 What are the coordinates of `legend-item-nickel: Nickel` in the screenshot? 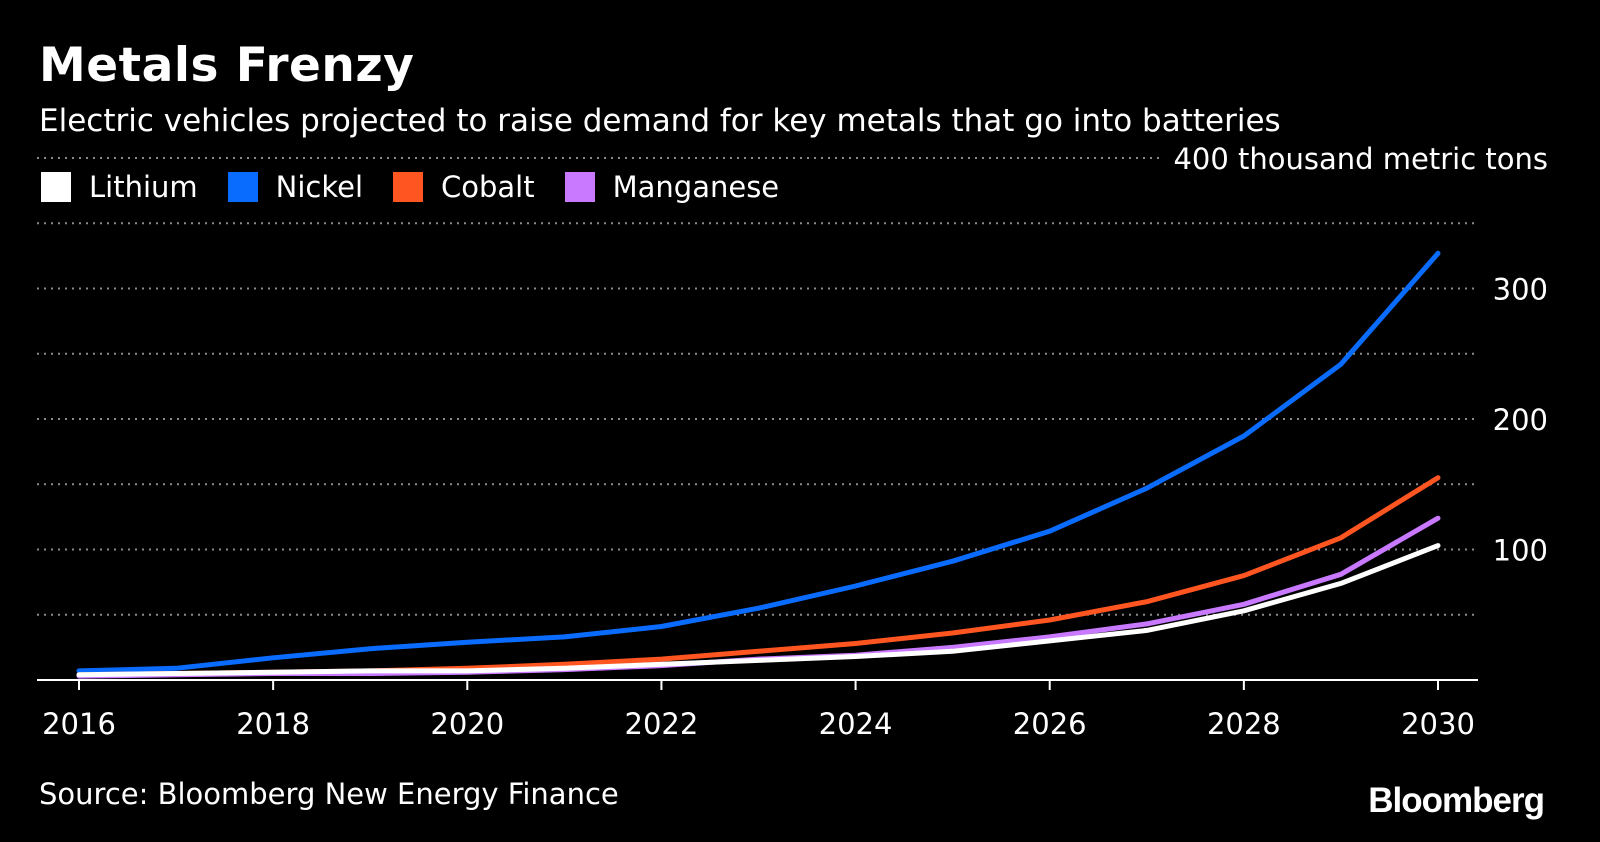 It's located at (295, 187).